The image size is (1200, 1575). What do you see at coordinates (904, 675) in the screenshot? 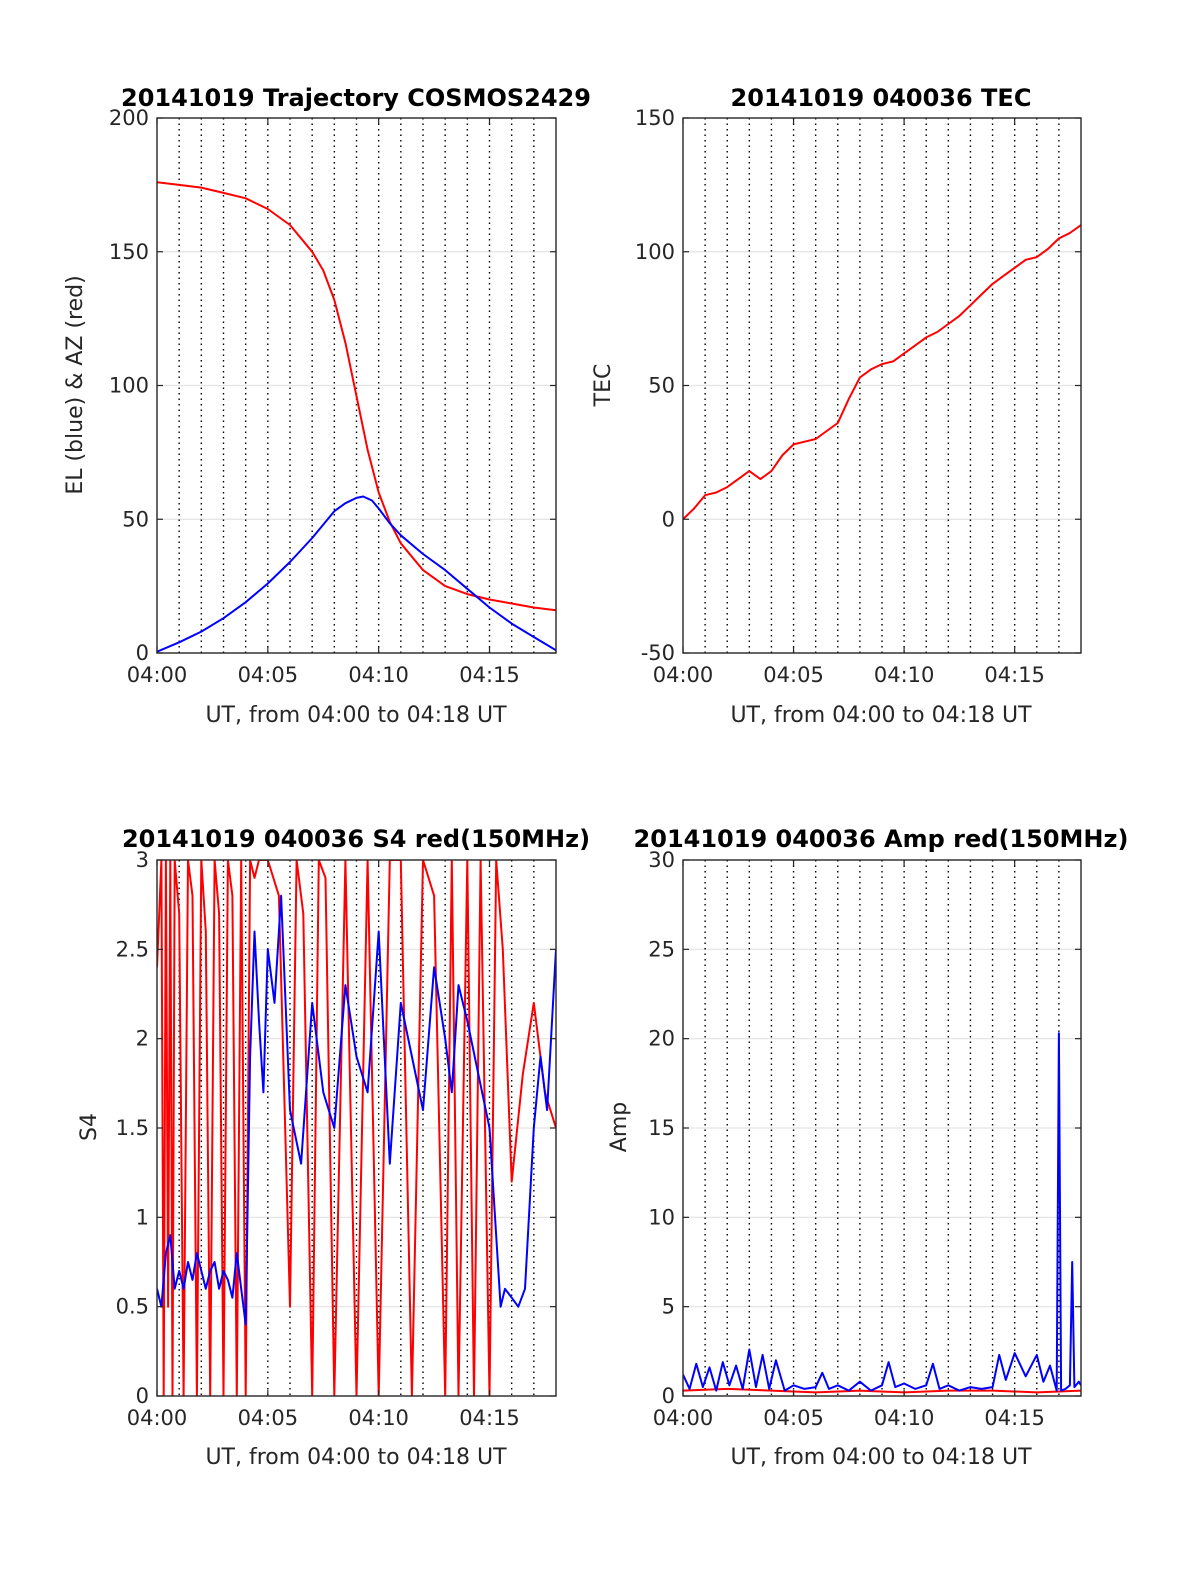
I see `tec-x-tick-label: 04:10` at bounding box center [904, 675].